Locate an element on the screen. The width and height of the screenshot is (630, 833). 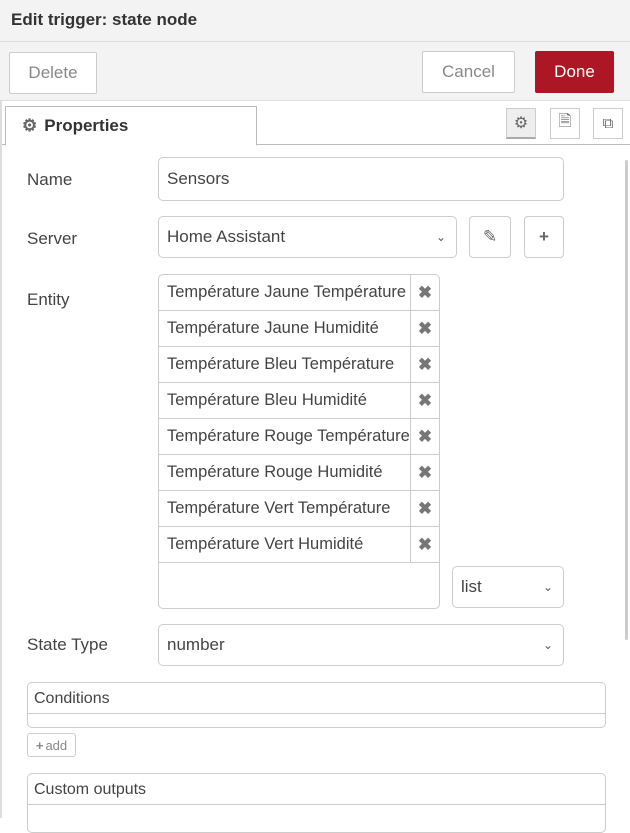
server-value: Home Assistant is located at coordinates (226, 236).